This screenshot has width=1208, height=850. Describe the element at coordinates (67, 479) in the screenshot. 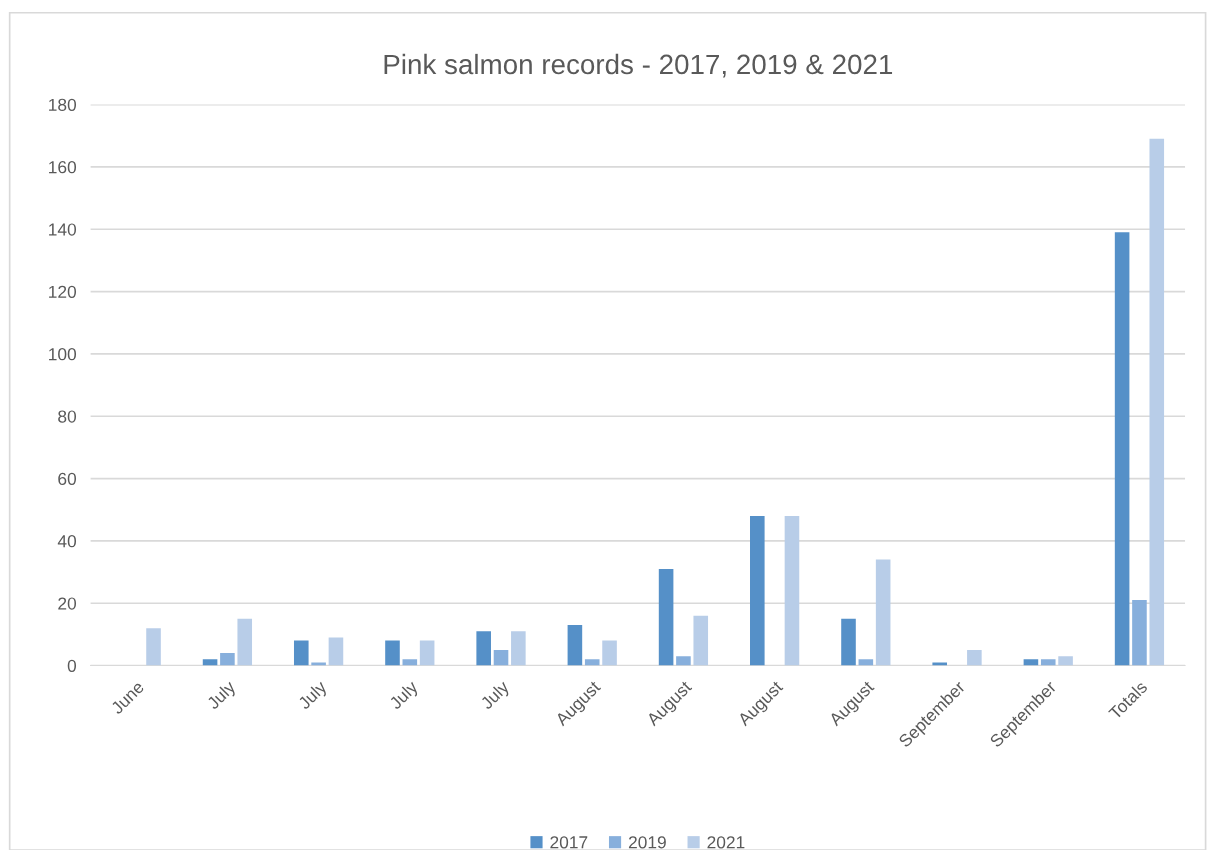

I see `y-tick-label: 60` at that location.